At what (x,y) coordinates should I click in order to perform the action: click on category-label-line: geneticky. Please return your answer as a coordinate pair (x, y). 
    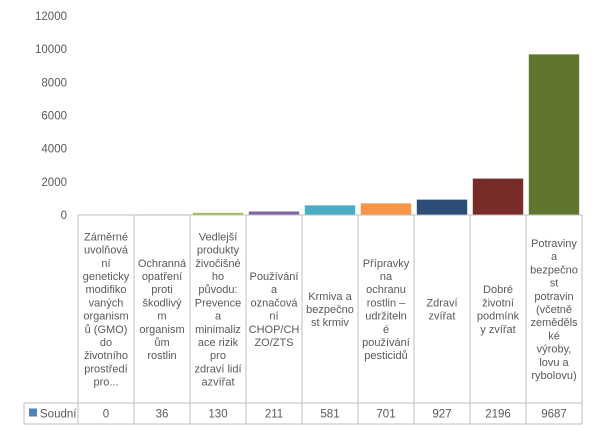
    Looking at the image, I should click on (106, 277).